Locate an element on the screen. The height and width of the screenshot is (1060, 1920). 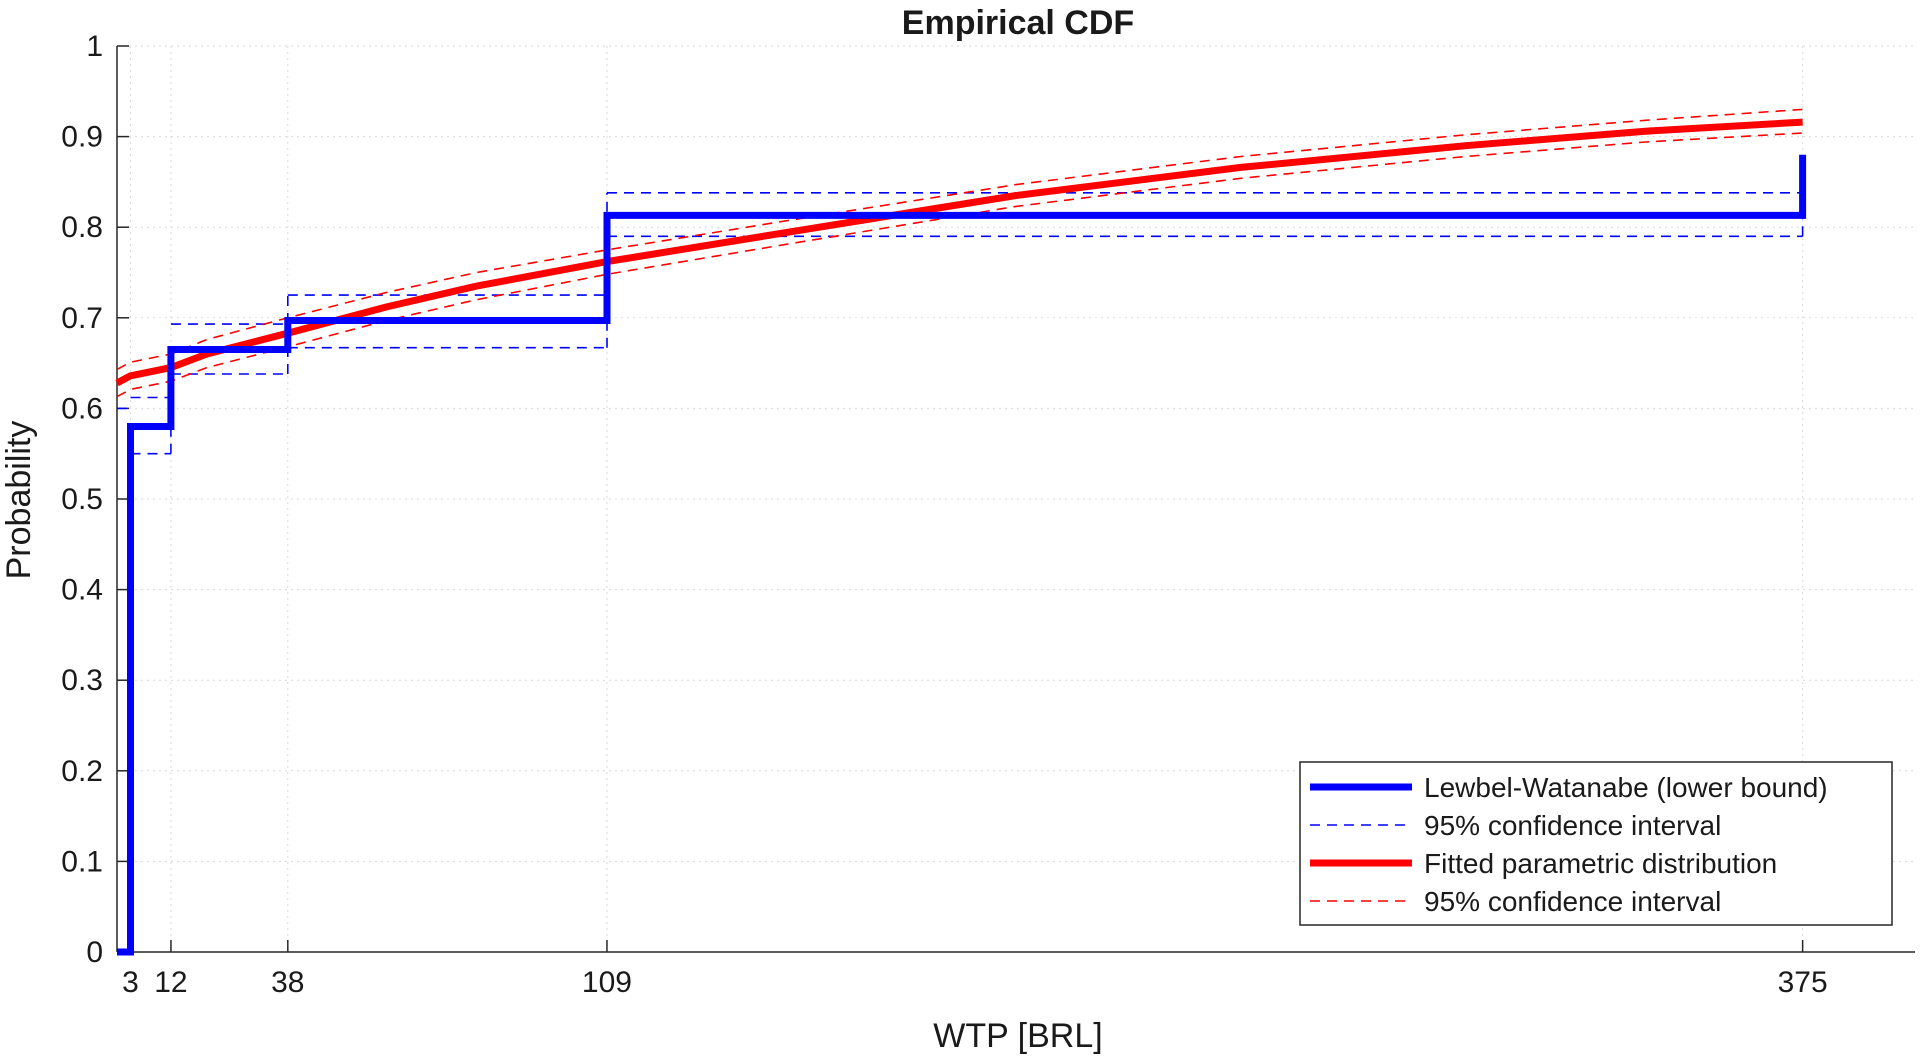
x-tick-label: 12 is located at coordinates (170, 982).